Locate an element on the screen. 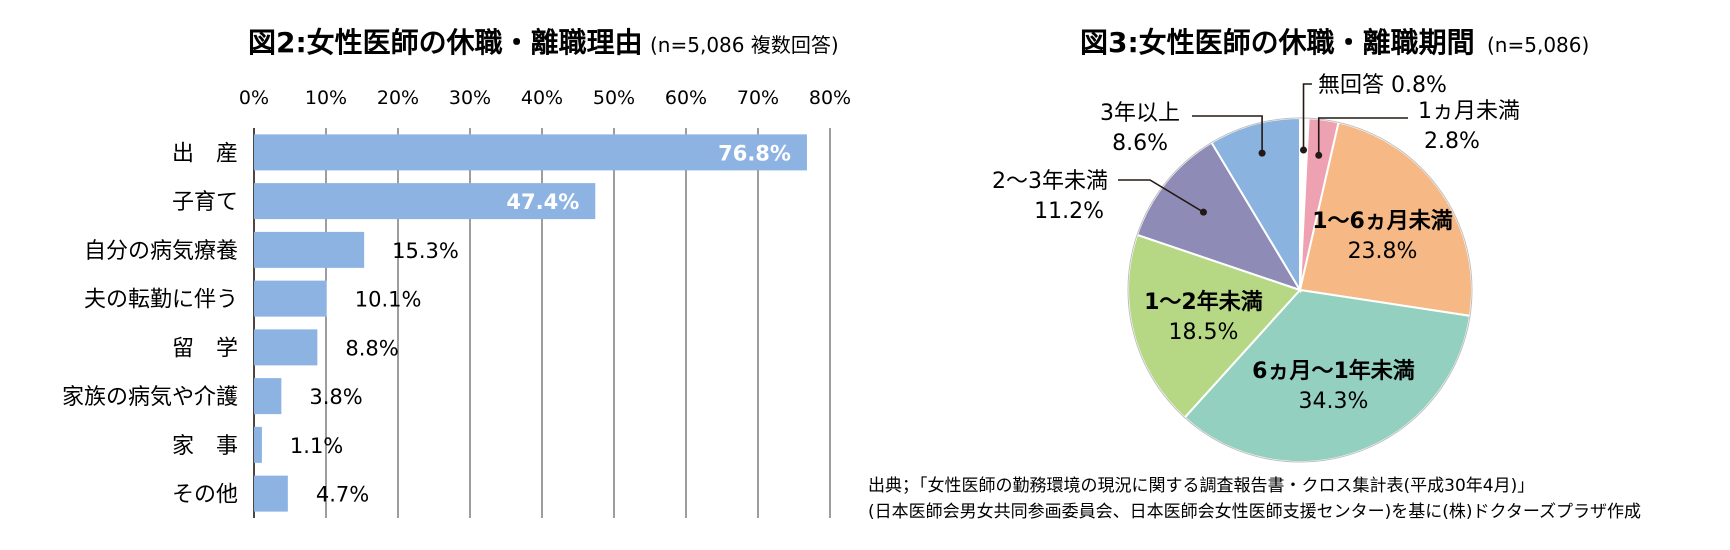 Image resolution: width=1730 pixels, height=550 pixels. bar-value-label: 4.7% is located at coordinates (342, 495).